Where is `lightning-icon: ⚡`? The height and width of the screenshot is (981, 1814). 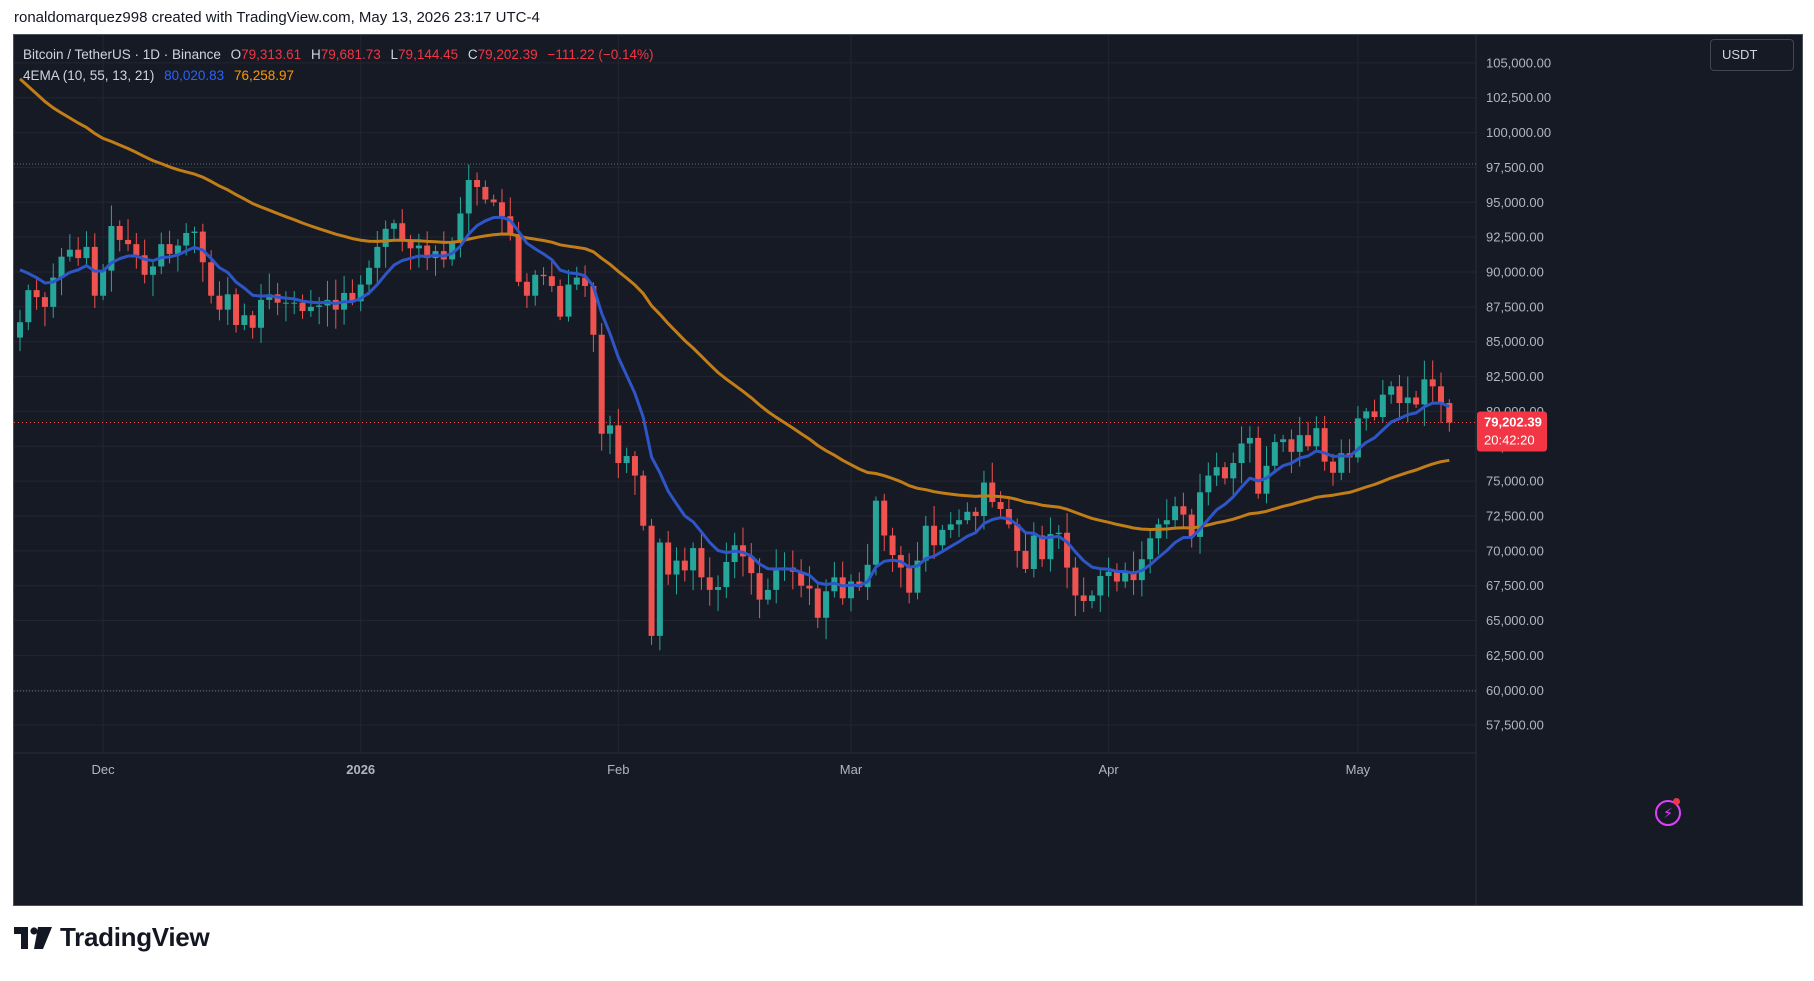
lightning-icon: ⚡ is located at coordinates (1668, 813).